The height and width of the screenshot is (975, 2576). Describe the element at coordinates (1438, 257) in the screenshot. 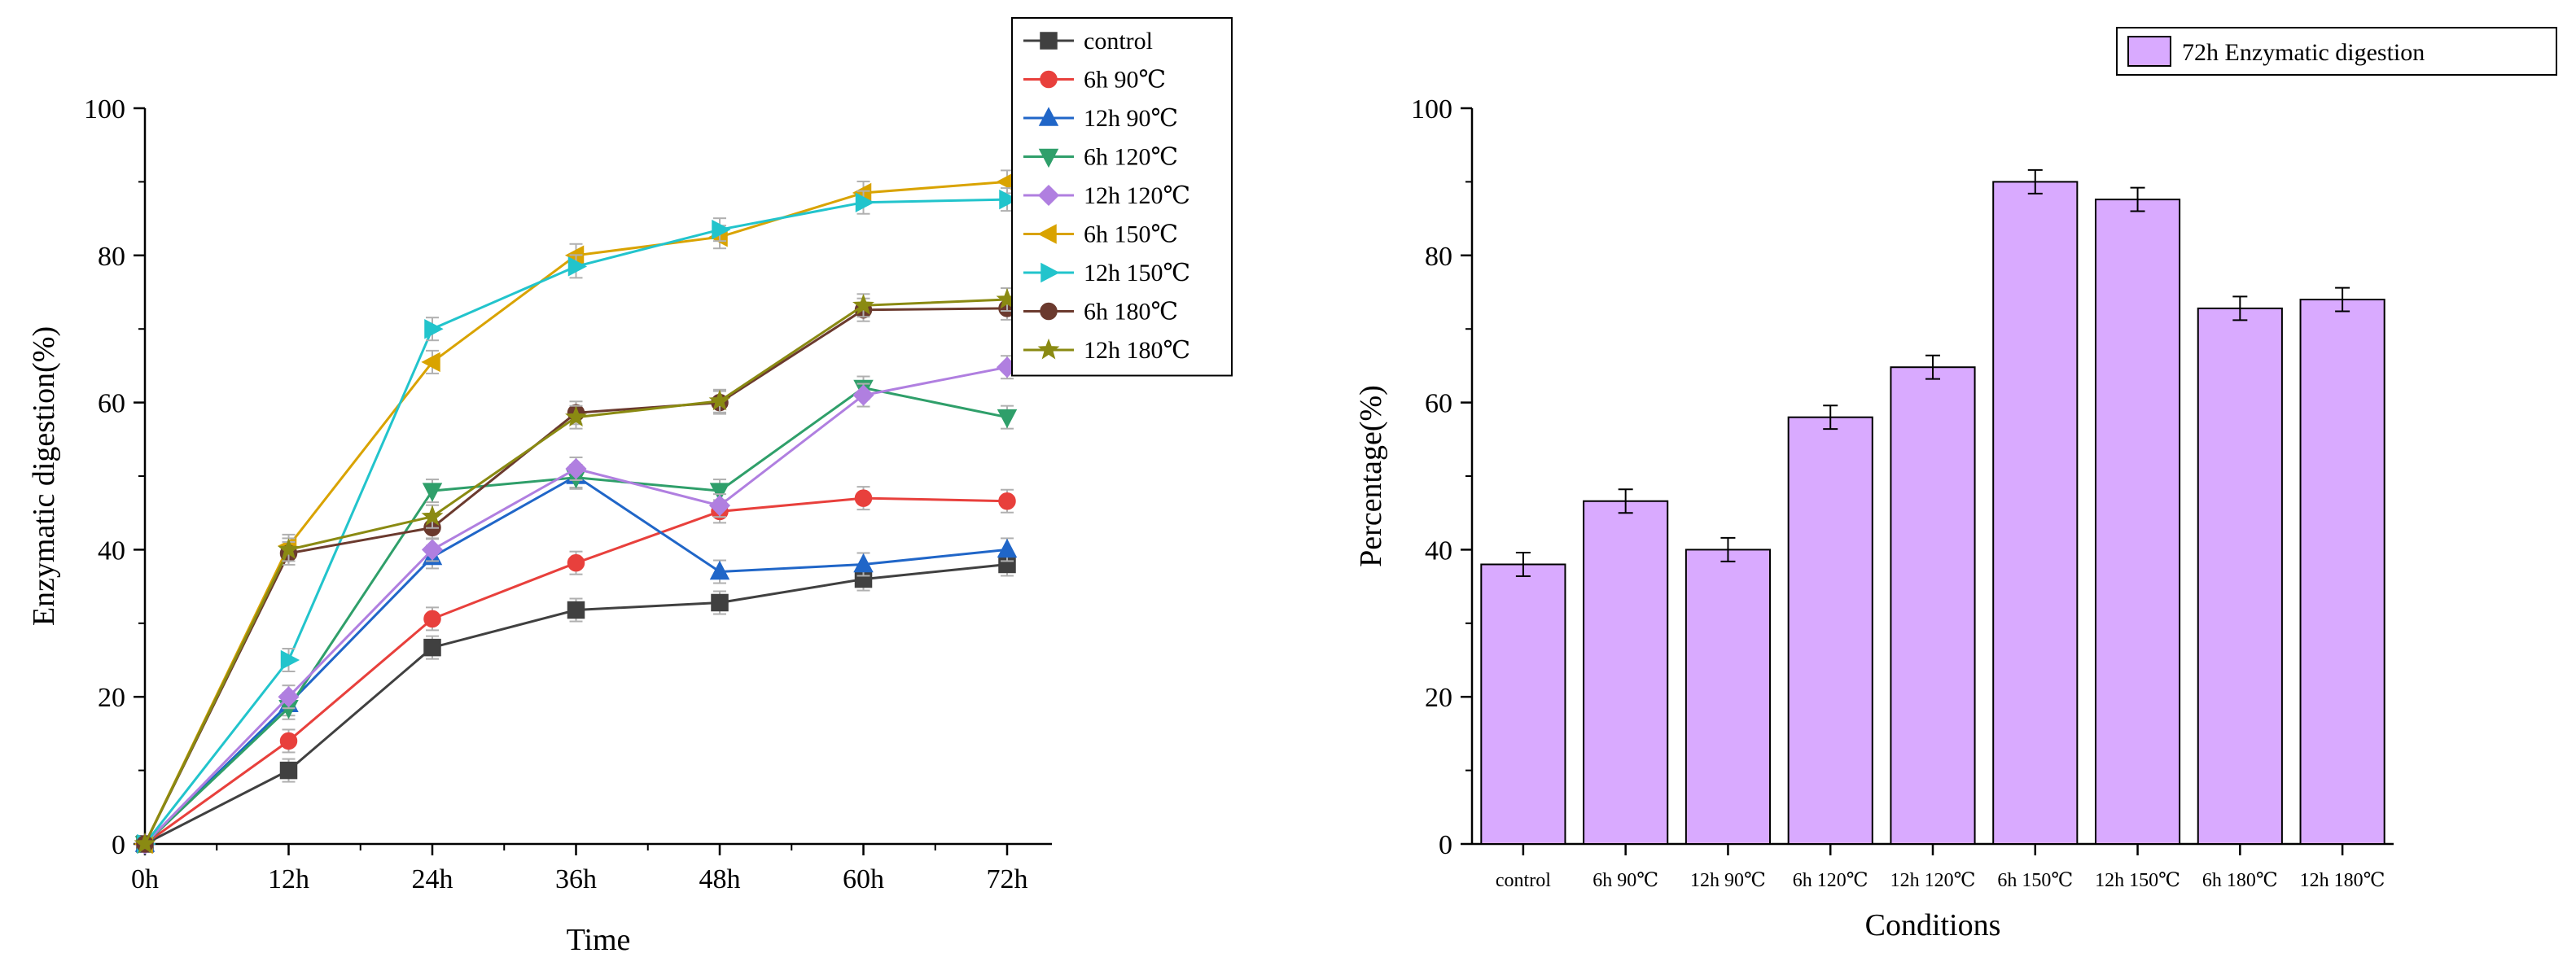

I see `bar-chart-y-tick-label: 80` at that location.